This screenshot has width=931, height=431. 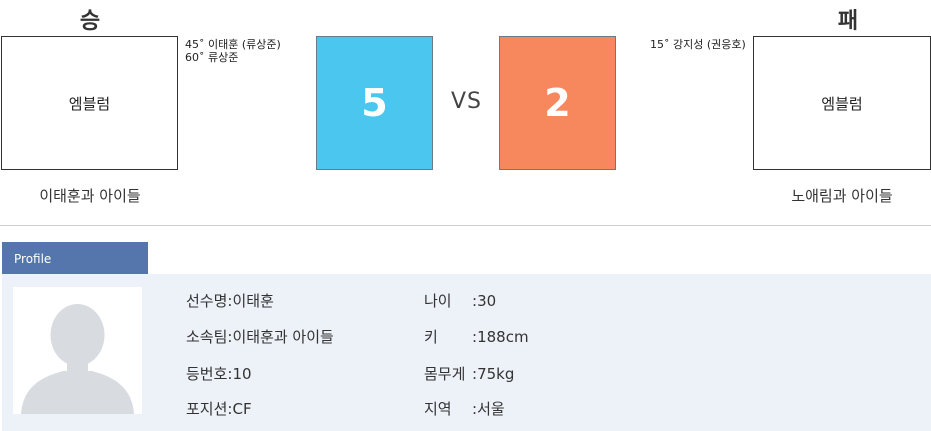 I want to click on player-region-row: 지역: 서울, so click(x=464, y=409).